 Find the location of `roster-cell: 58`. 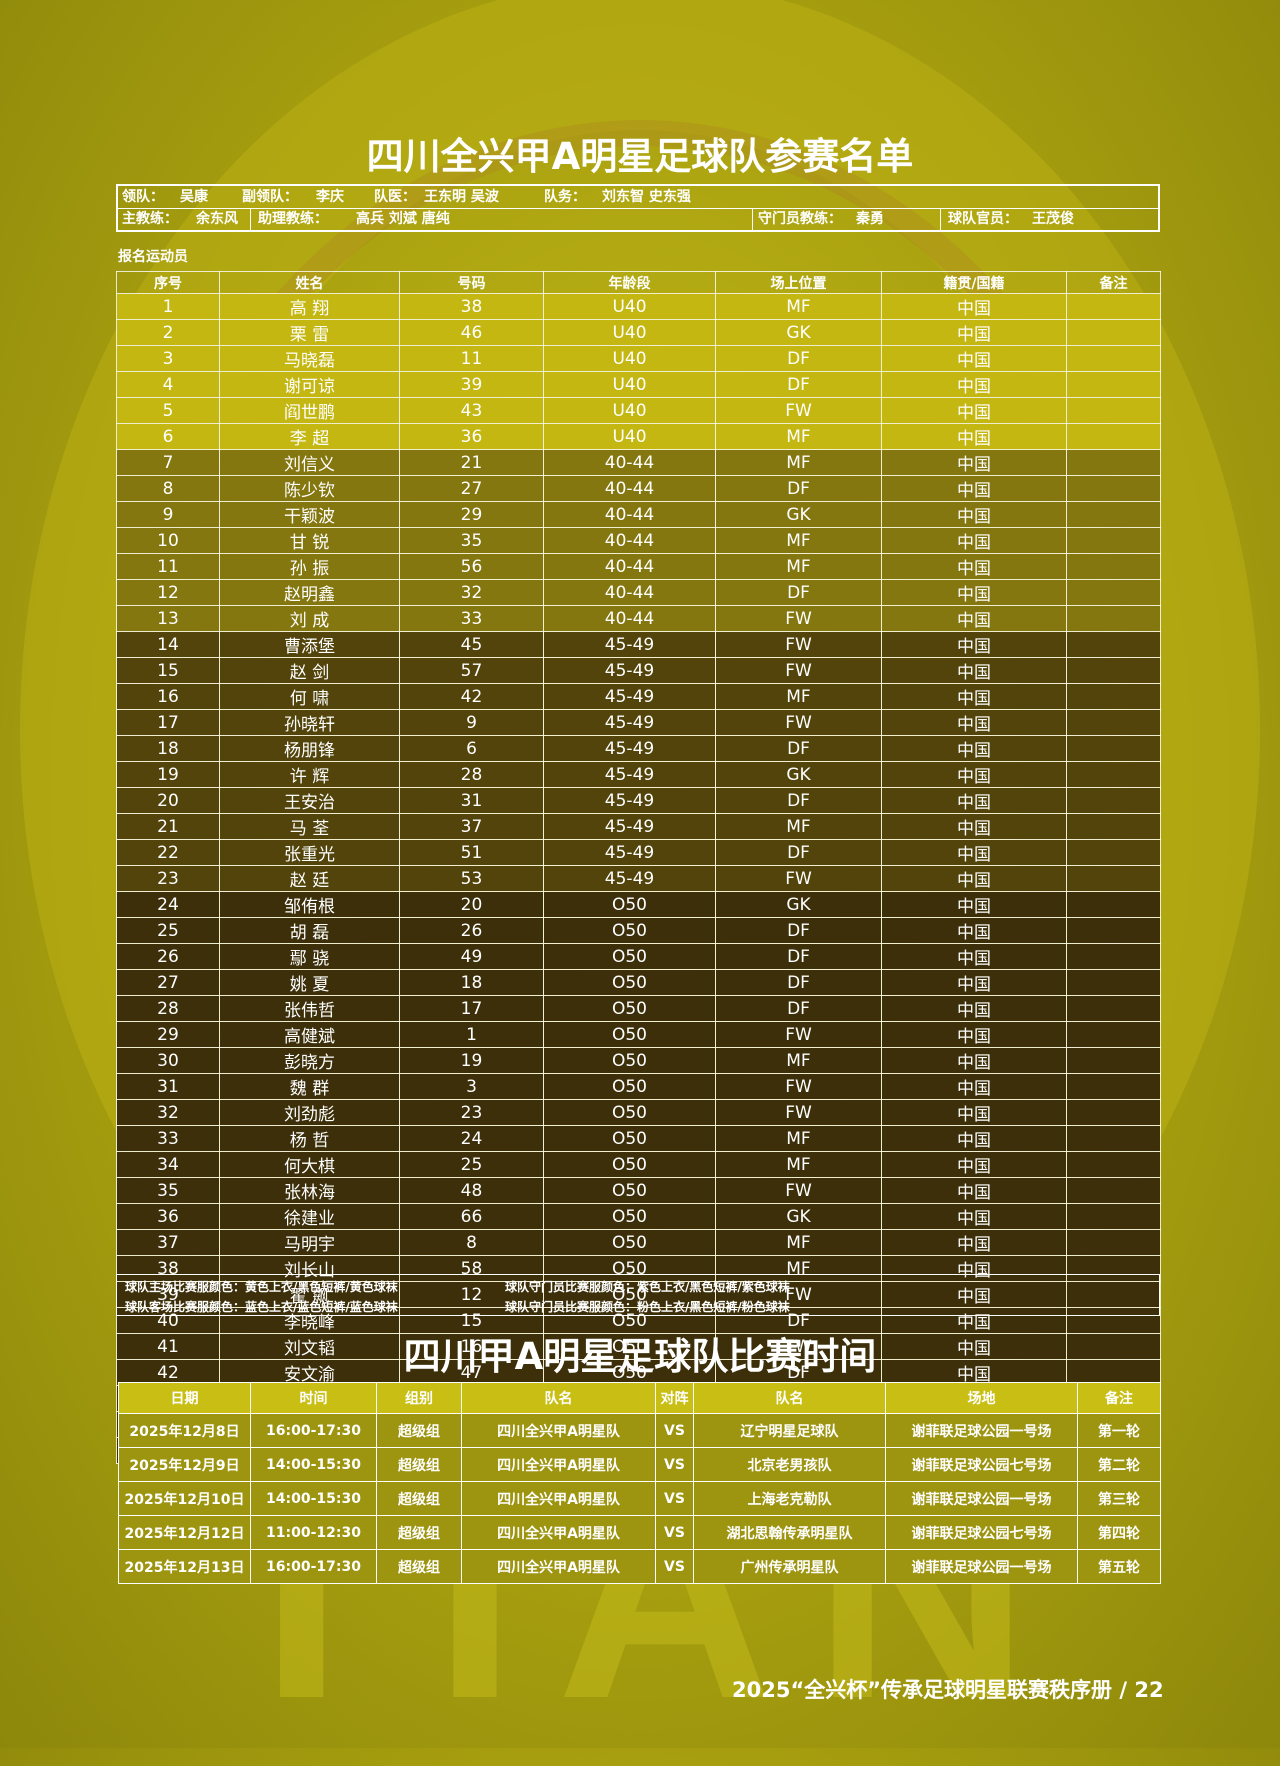

roster-cell: 58 is located at coordinates (471, 1268).